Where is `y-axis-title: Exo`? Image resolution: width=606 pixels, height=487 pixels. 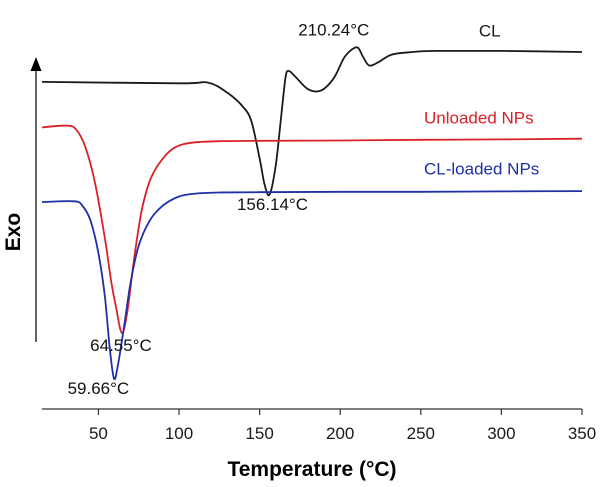
y-axis-title: Exo is located at coordinates (13, 232).